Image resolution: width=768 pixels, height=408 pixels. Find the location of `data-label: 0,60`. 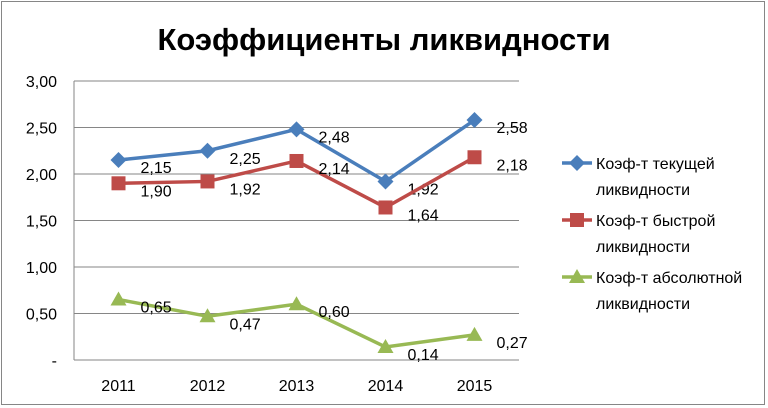

data-label: 0,60 is located at coordinates (334, 312).